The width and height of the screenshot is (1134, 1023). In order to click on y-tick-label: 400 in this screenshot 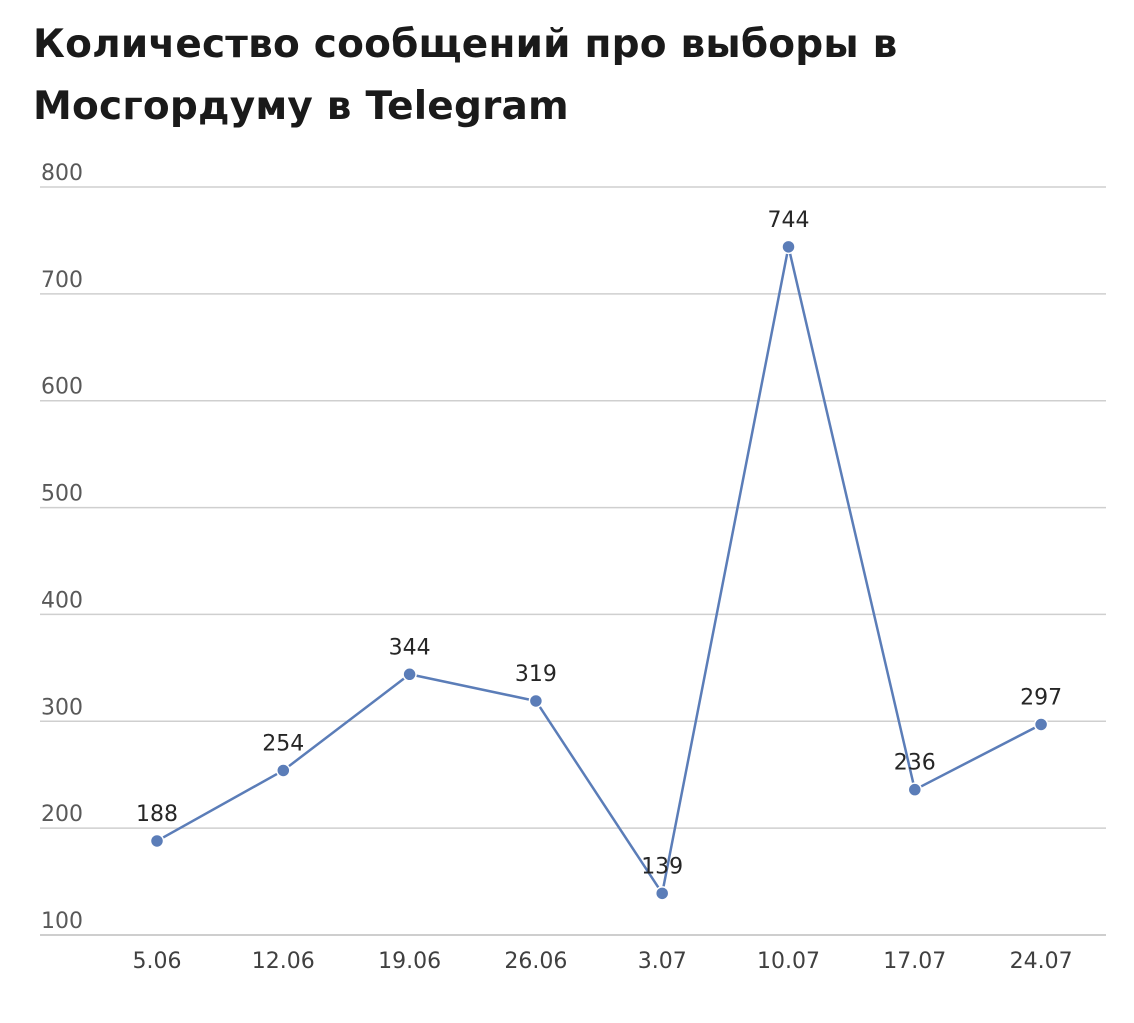, I will do `click(62, 600)`.